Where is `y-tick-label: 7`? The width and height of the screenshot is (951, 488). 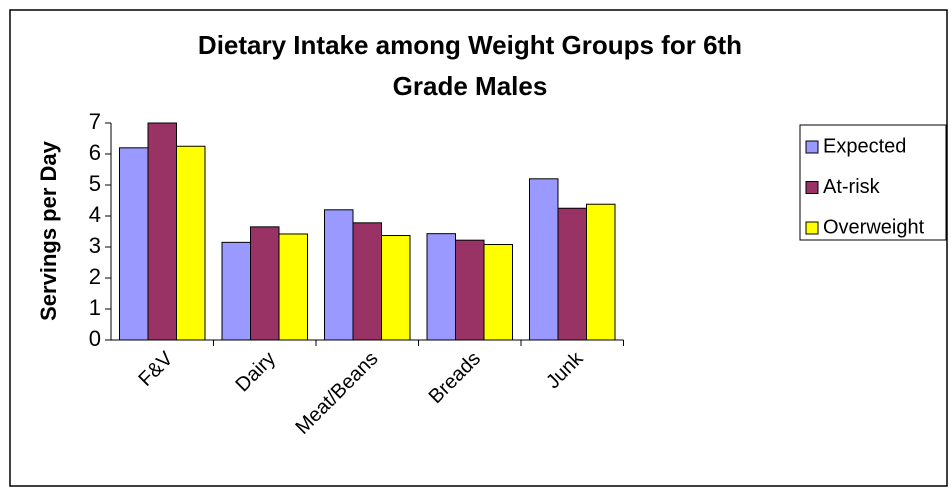
y-tick-label: 7 is located at coordinates (95, 121).